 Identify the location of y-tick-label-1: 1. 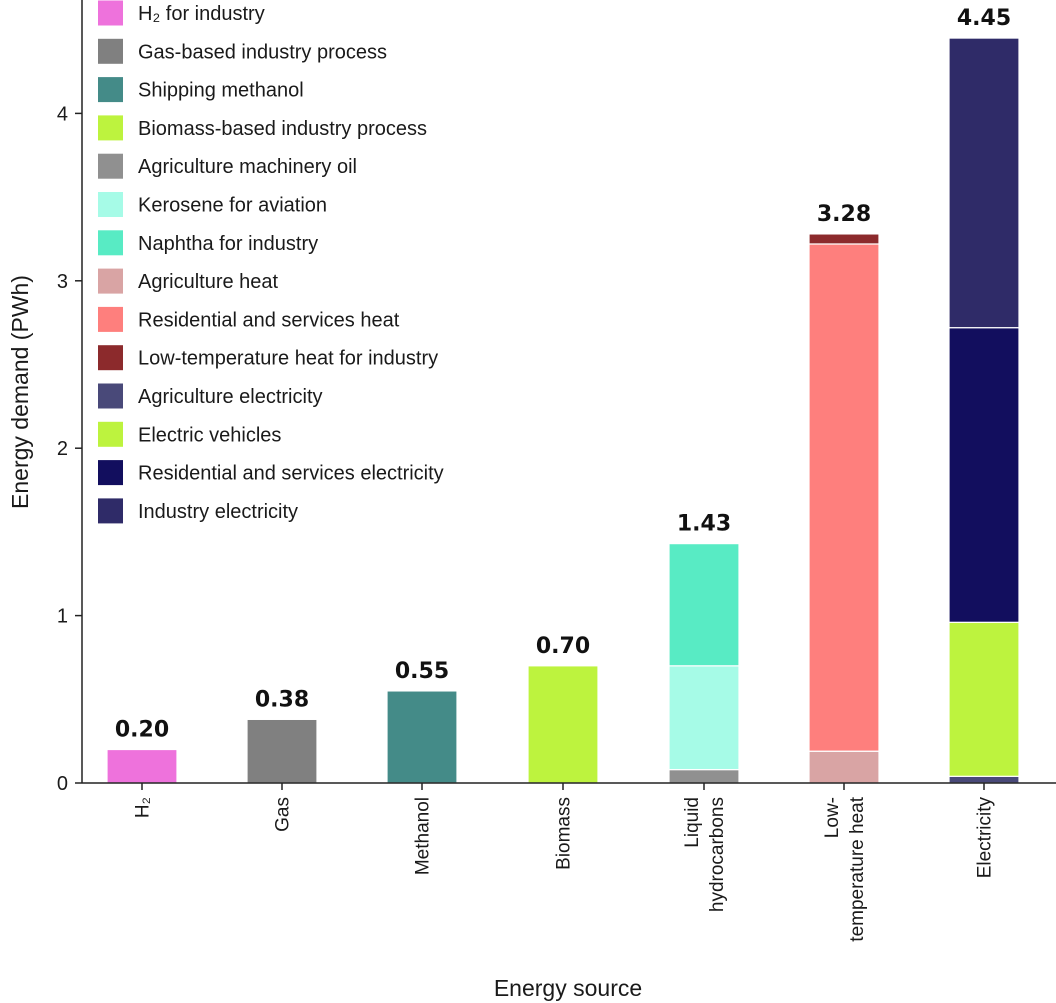
(62, 617).